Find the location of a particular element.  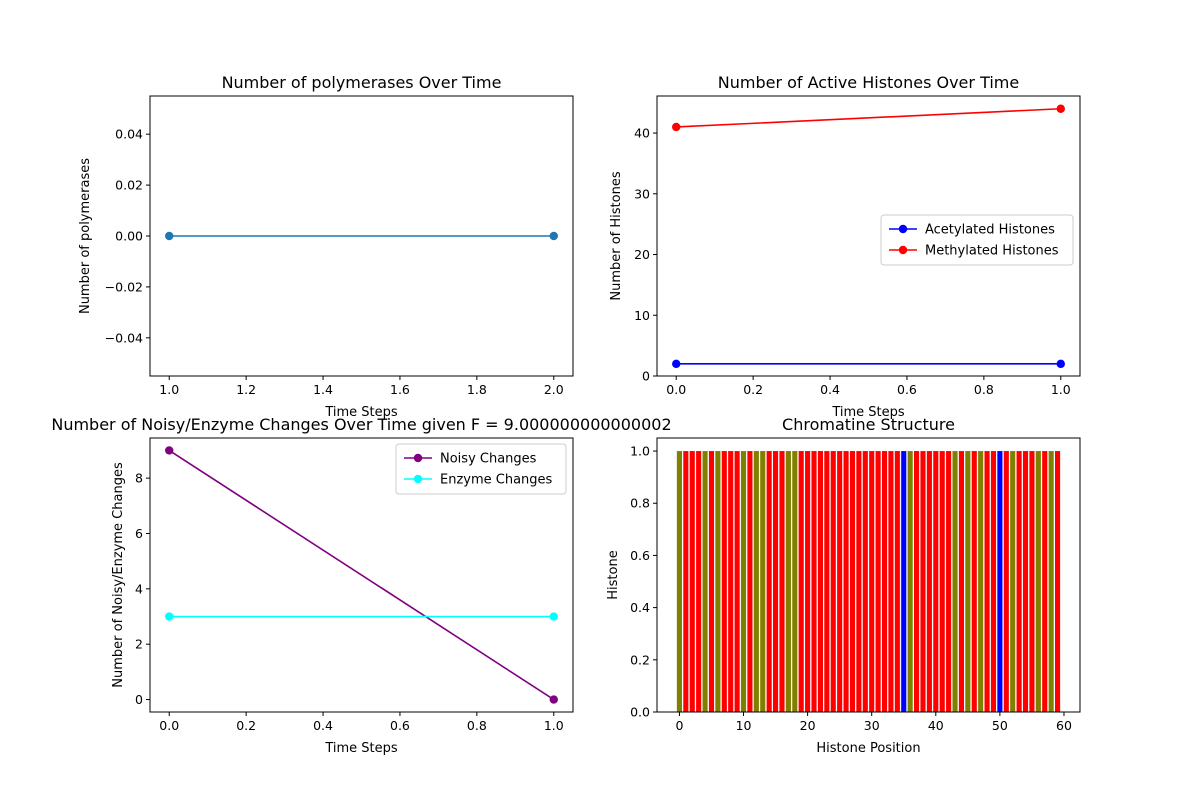

y-tick-label: 0.0 is located at coordinates (640, 712).